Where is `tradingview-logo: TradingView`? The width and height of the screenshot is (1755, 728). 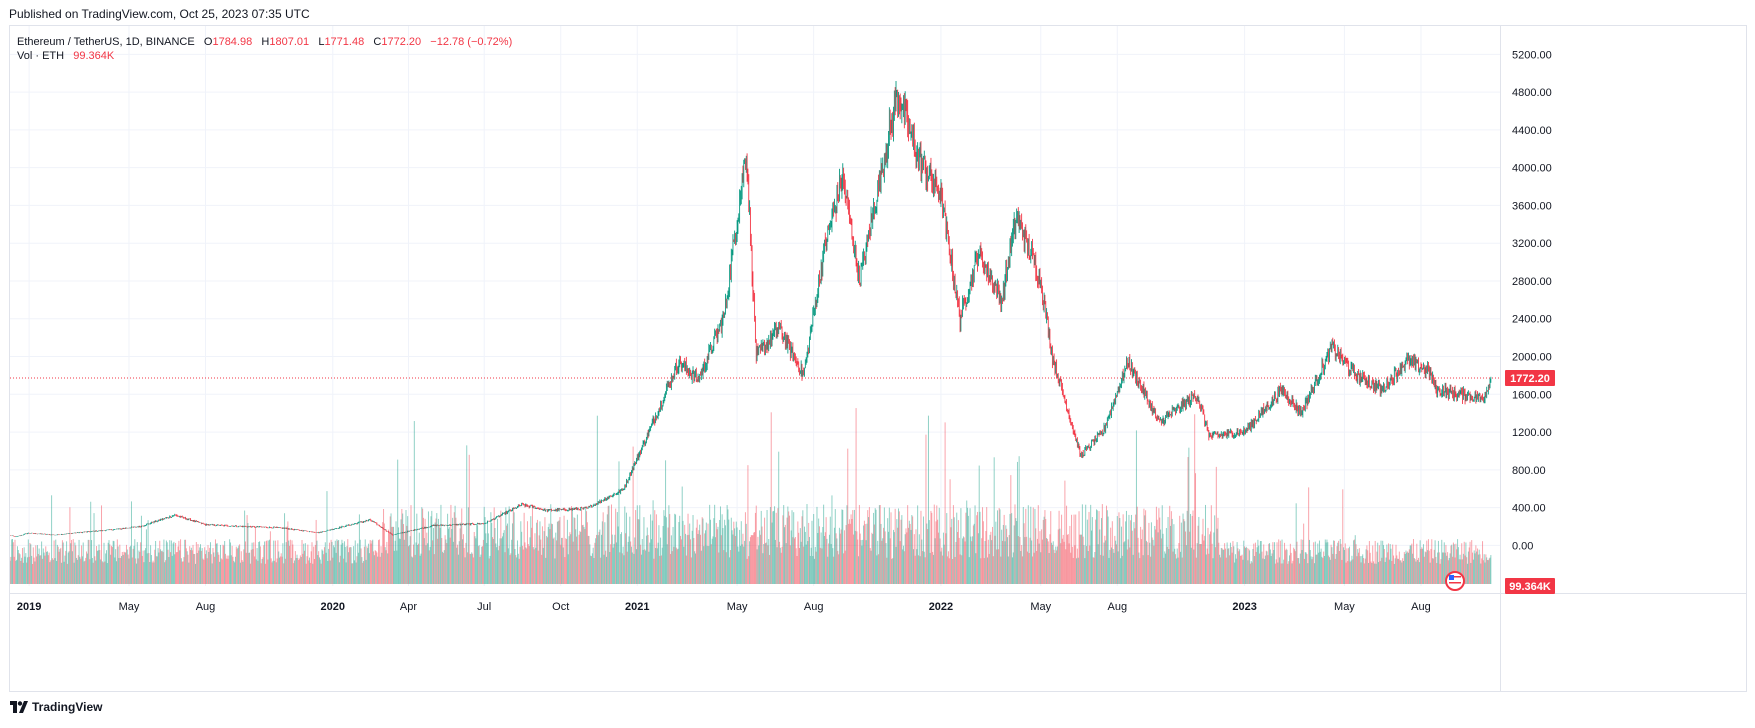
tradingview-logo: TradingView is located at coordinates (56, 707).